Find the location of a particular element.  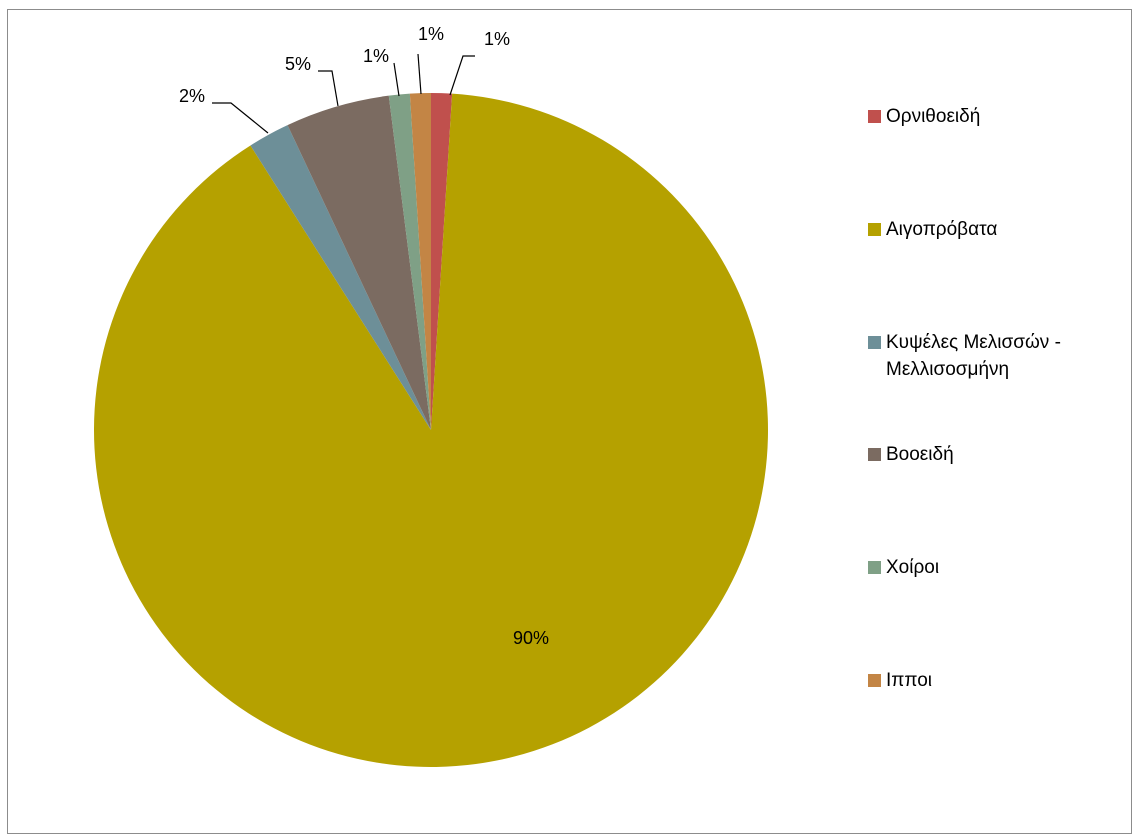

legend-item-xoiroi: Χοίροι is located at coordinates (903, 567).